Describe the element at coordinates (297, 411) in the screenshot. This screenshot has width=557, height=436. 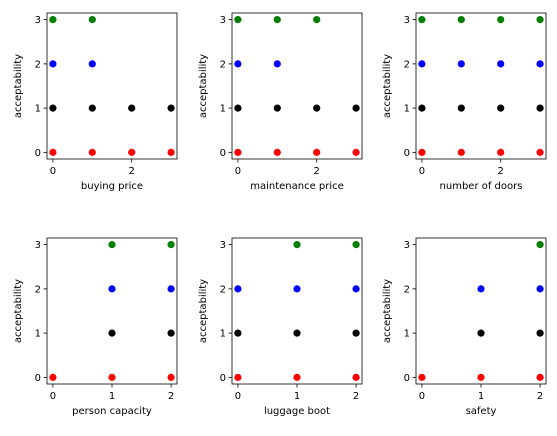
I see `x-axis-label: luggage boot` at that location.